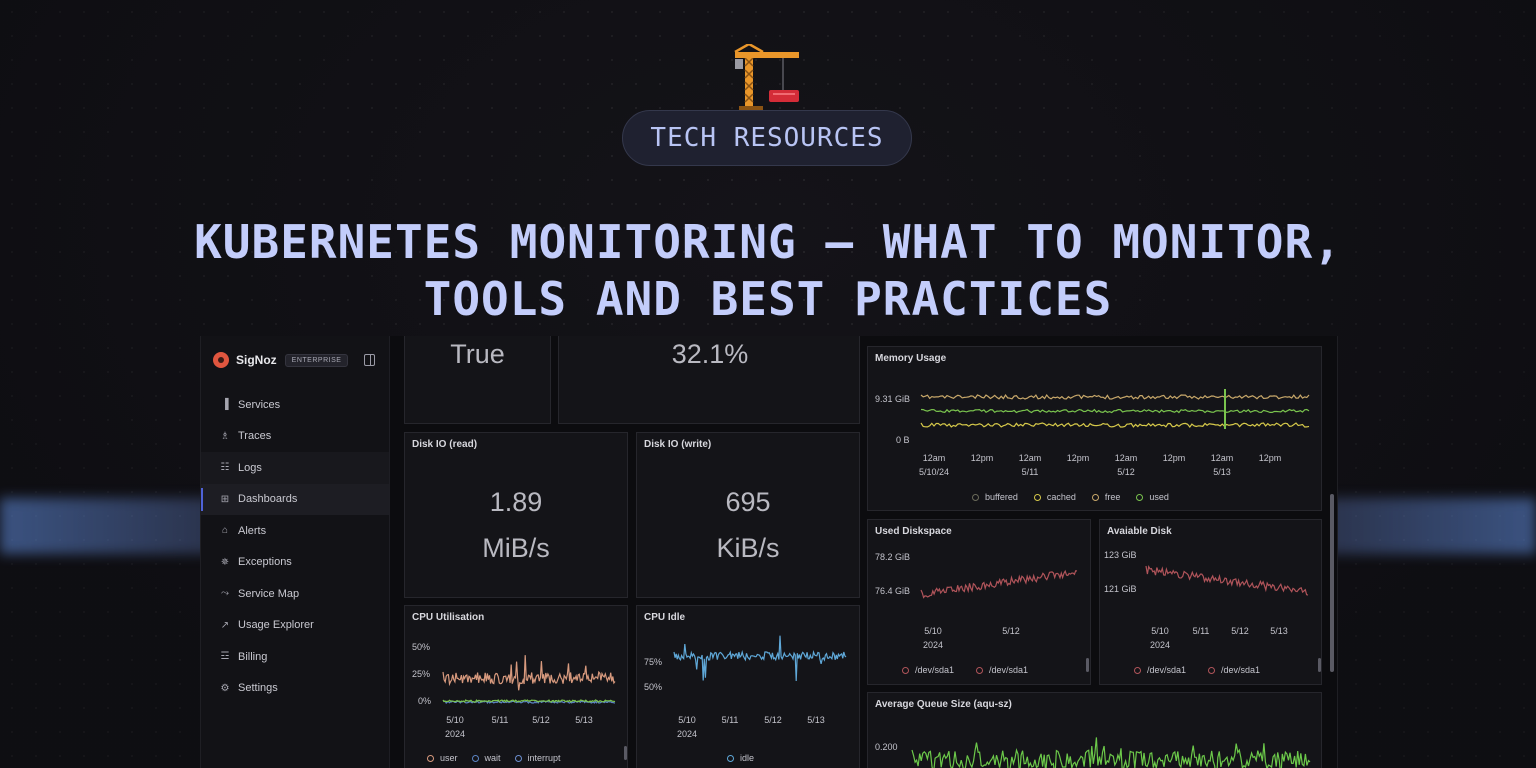 Image resolution: width=1536 pixels, height=768 pixels. Describe the element at coordinates (1030, 465) in the screenshot. I see `x-tick: 12am 5/11` at that location.